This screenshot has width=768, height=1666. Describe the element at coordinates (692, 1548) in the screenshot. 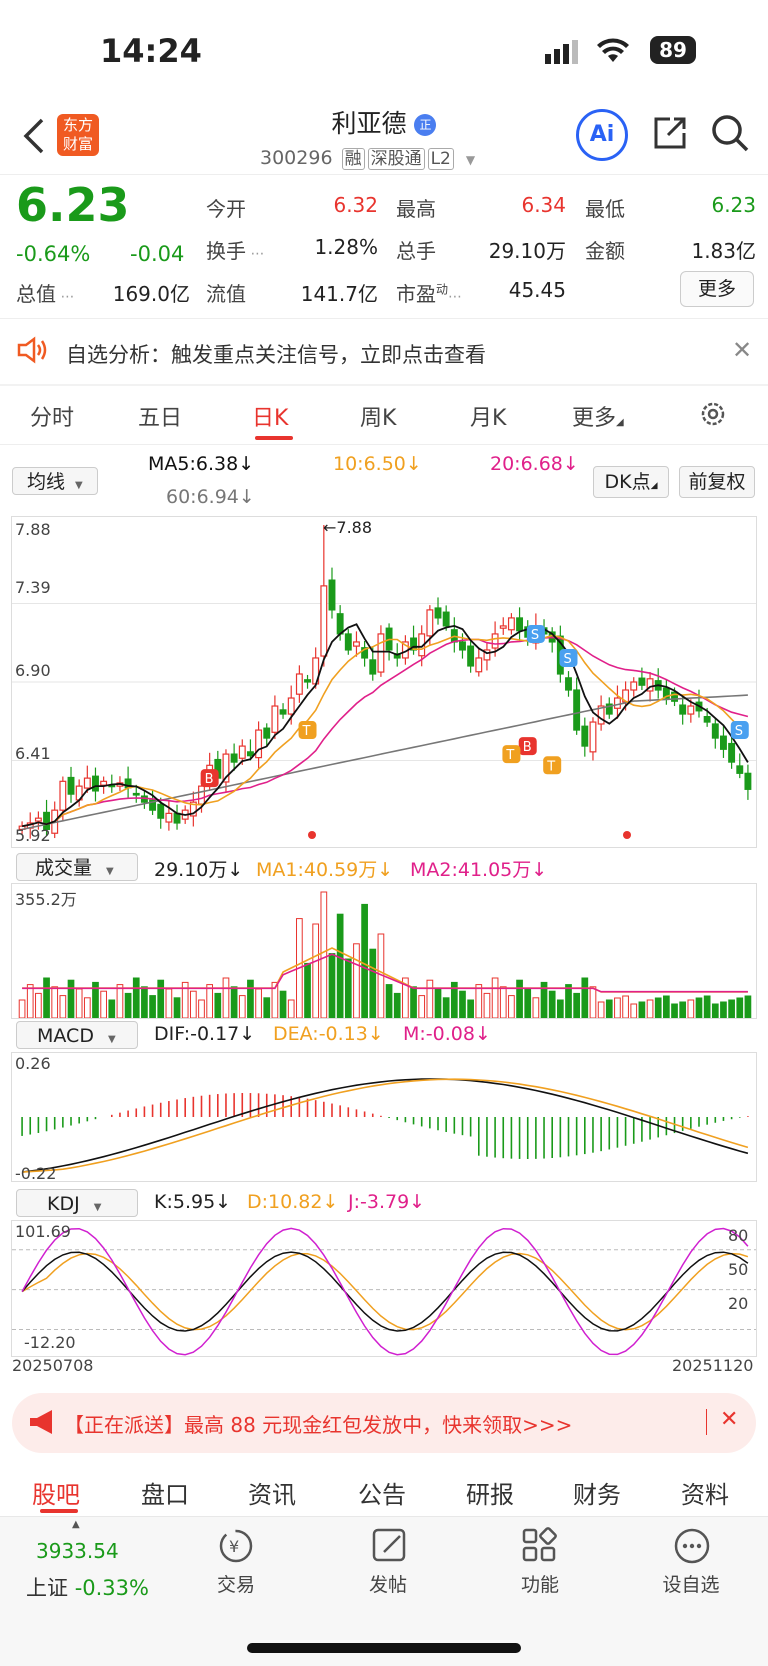

I see `watchlist-icon` at that location.